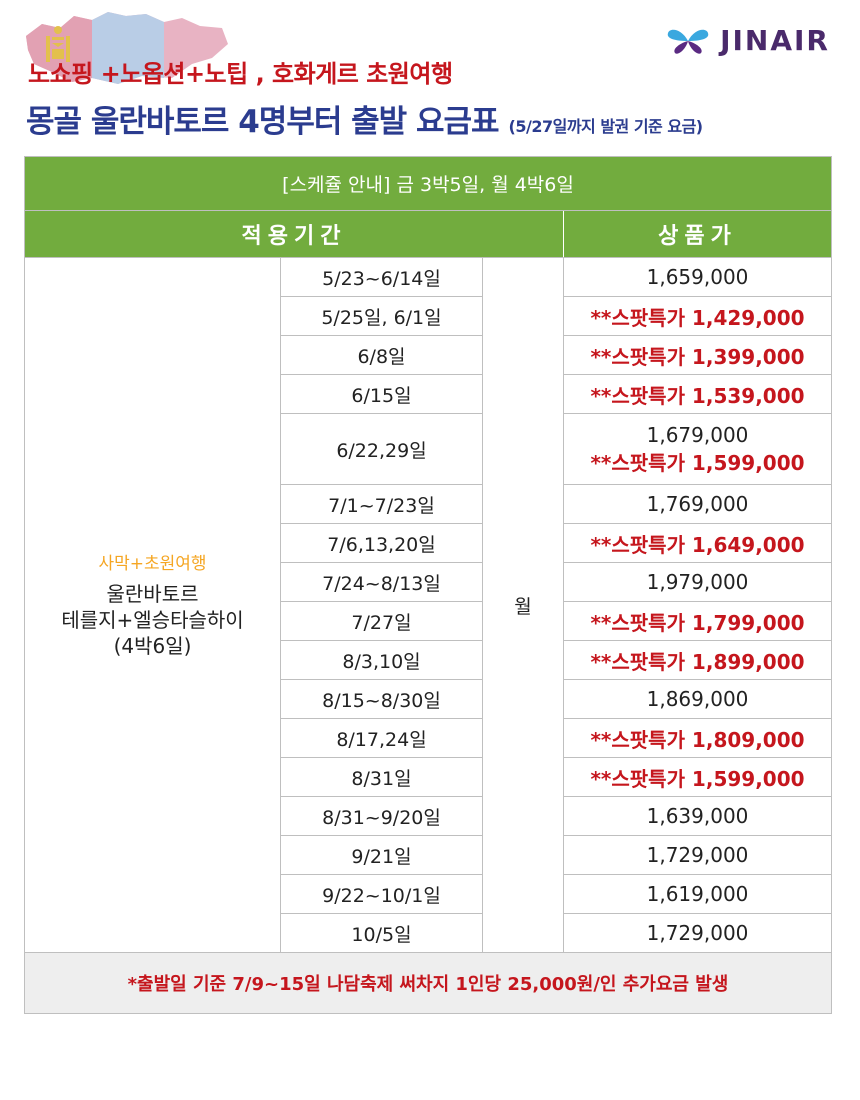 This screenshot has height=1100, width=860. I want to click on price-cell: 1,679,000 **스팟특가 1,599,000, so click(697, 449).